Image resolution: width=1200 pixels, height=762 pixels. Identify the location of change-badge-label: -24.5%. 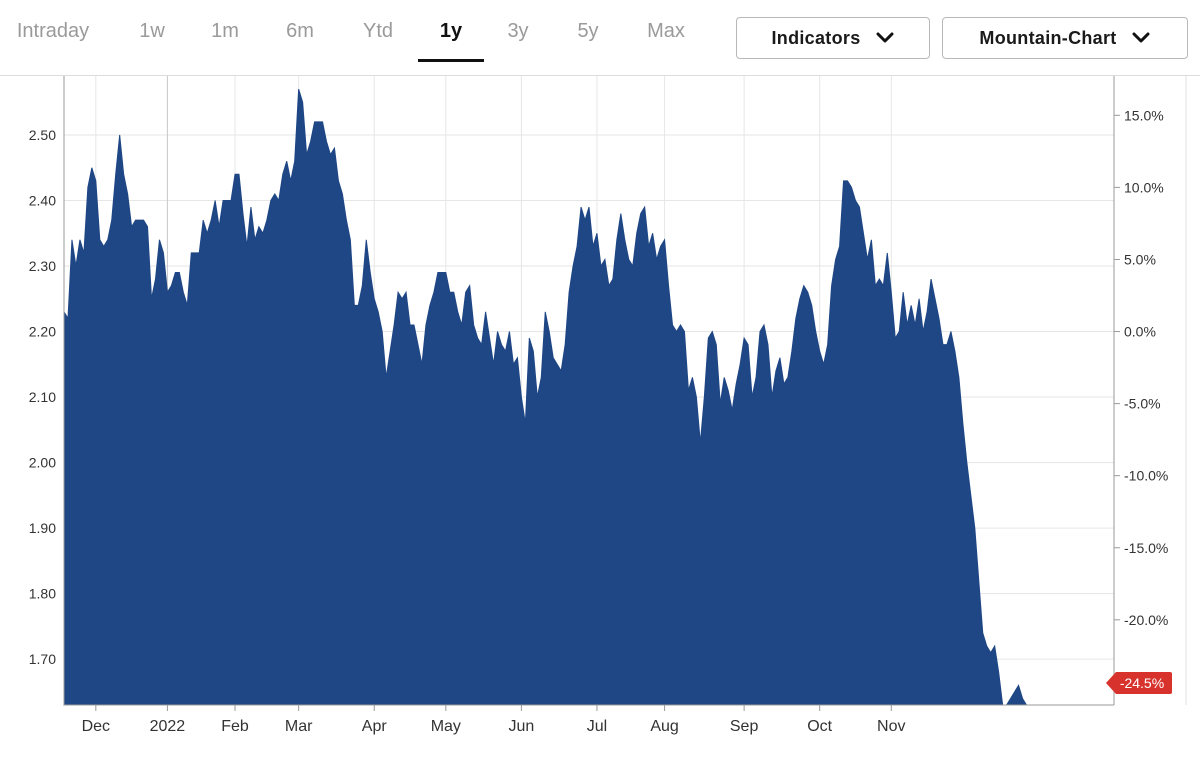
(1142, 683).